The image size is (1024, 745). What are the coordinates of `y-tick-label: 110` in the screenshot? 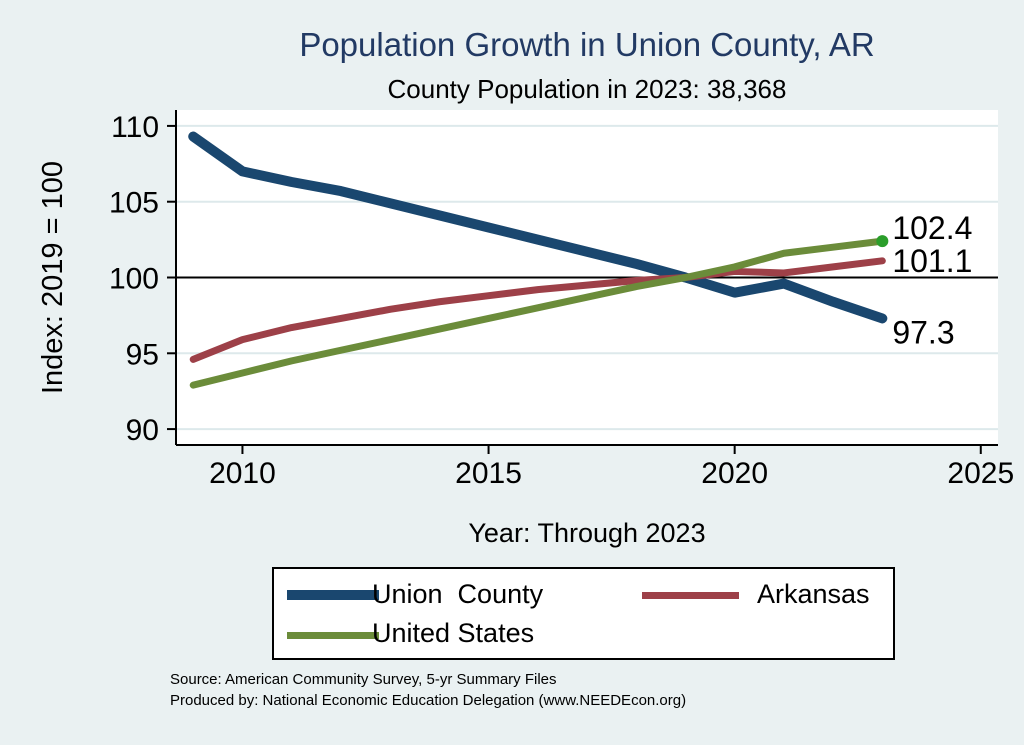 It's located at (135, 127).